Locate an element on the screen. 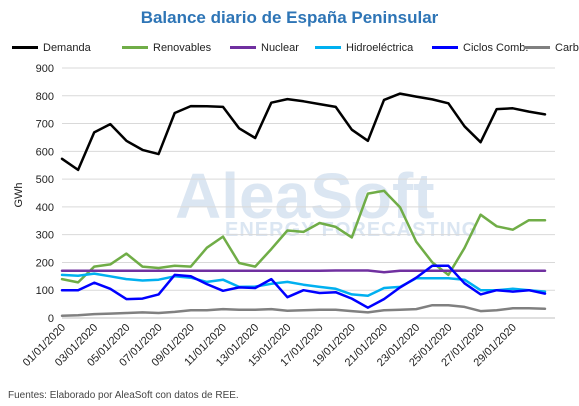 The height and width of the screenshot is (406, 579). y-tick-label: 500 is located at coordinates (45, 180).